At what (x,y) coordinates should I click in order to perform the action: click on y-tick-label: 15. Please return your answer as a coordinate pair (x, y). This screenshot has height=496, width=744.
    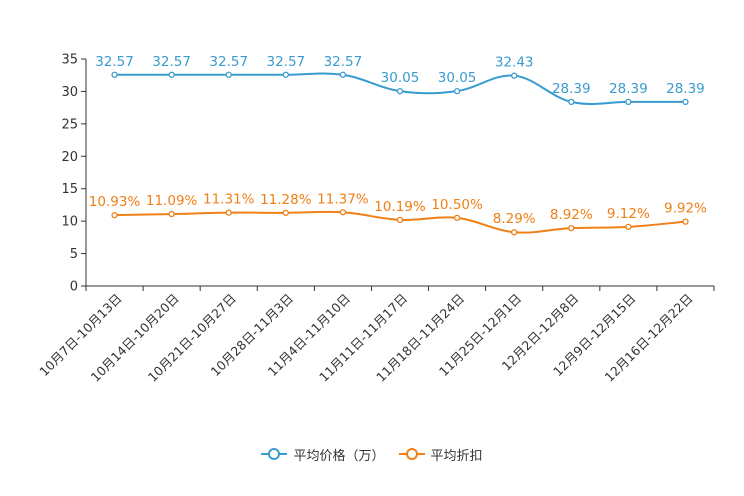
    Looking at the image, I should click on (69, 189).